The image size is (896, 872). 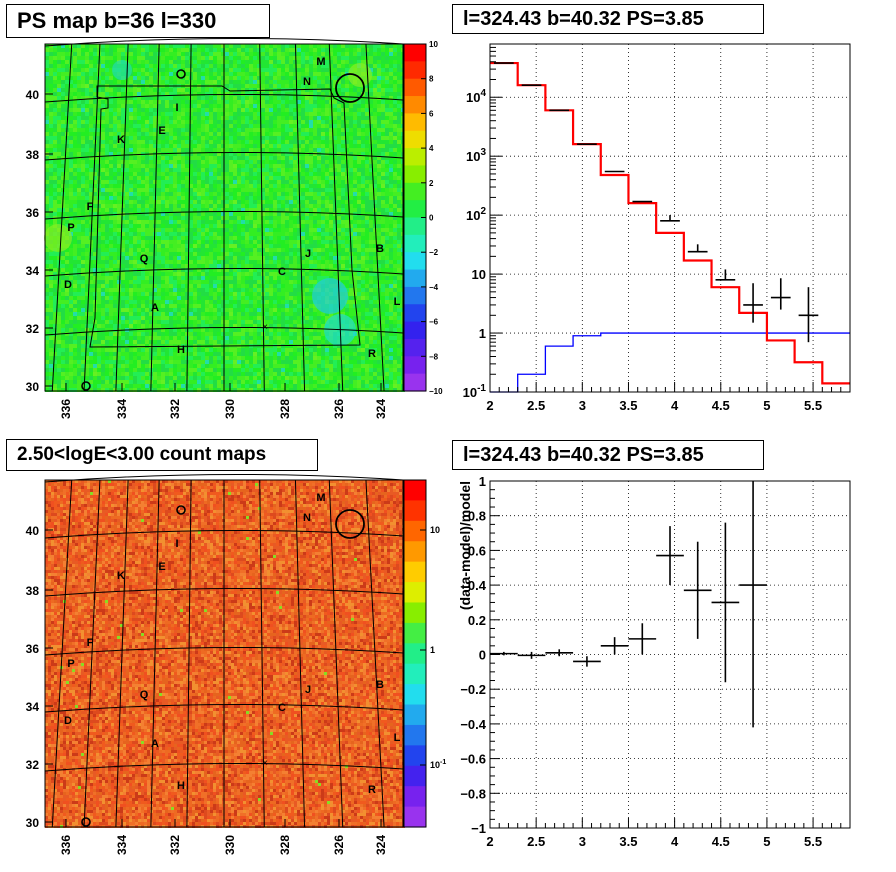 I want to click on residual-title: l=324.43 b=40.32 PS=3.85, so click(x=608, y=455).